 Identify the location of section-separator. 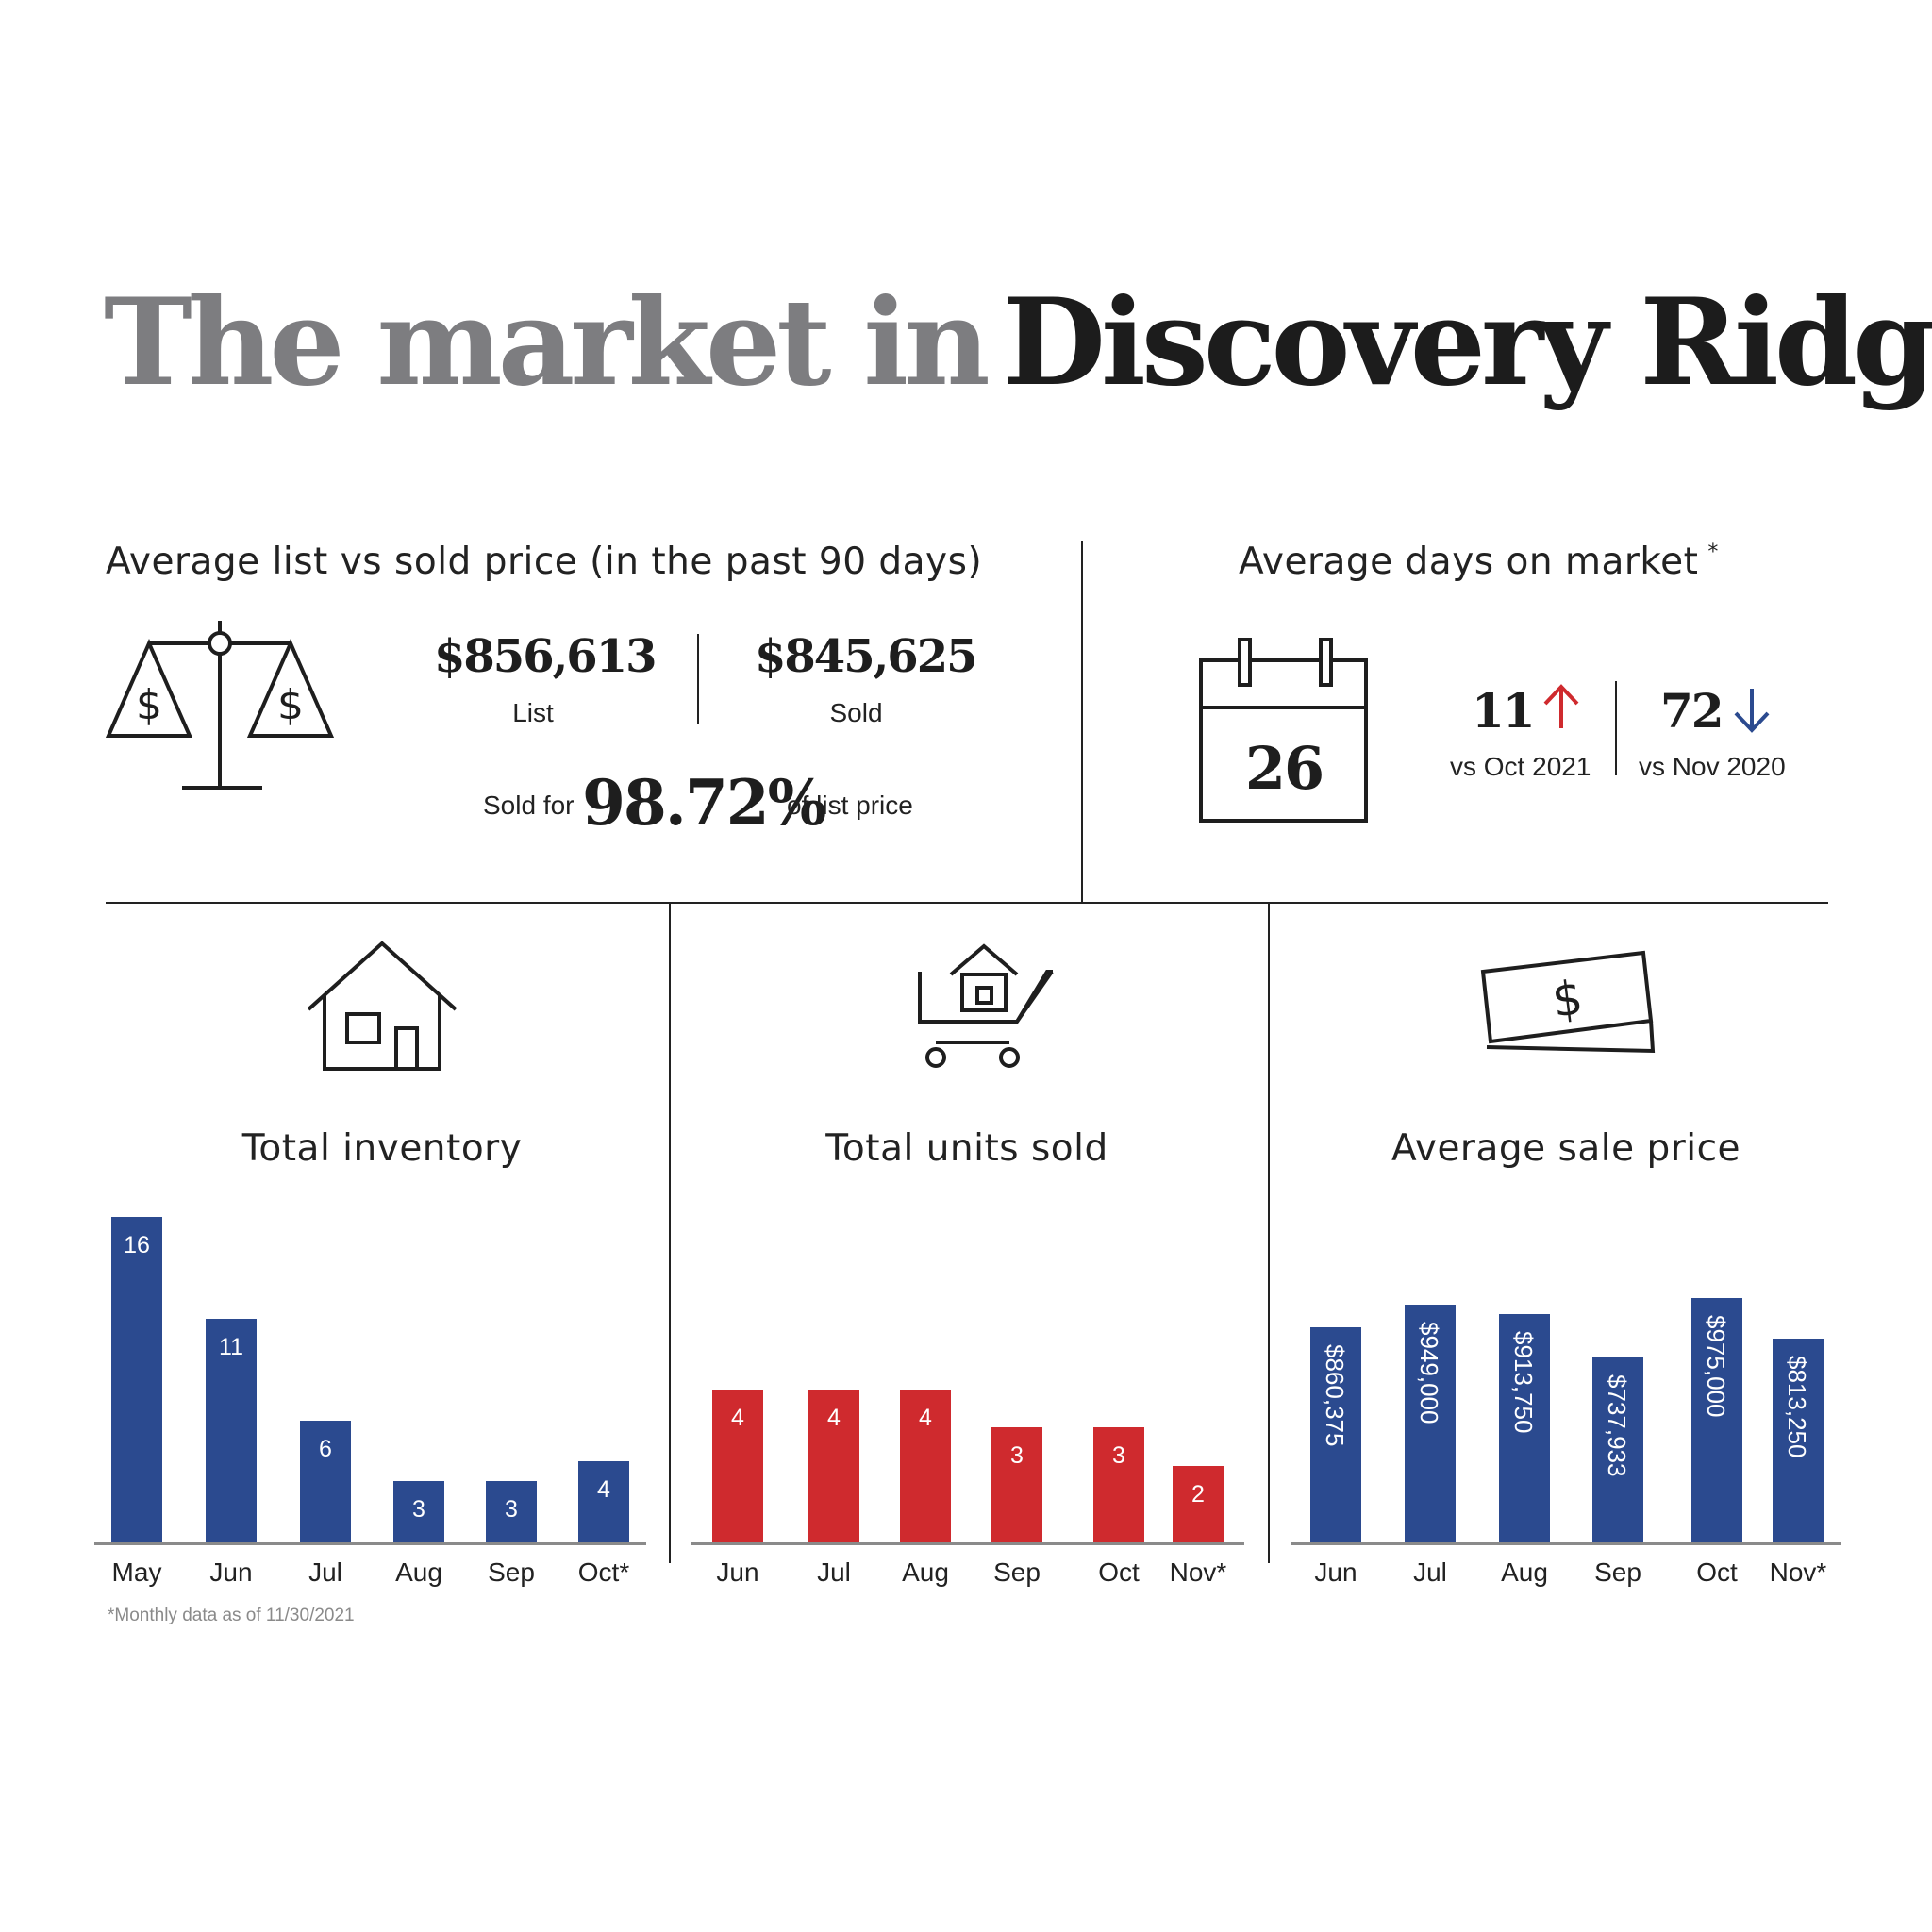
(967, 903).